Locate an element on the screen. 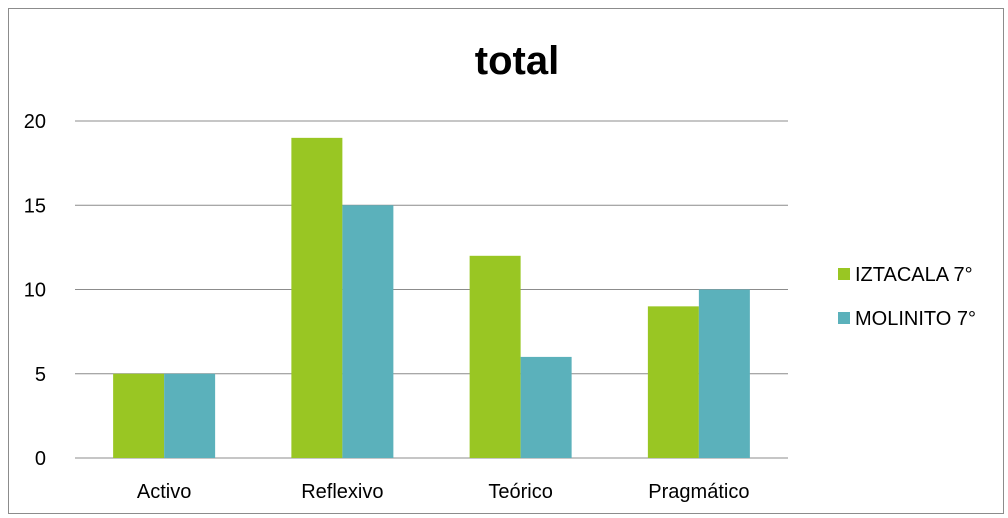  y-tick-label: 10 is located at coordinates (35, 291).